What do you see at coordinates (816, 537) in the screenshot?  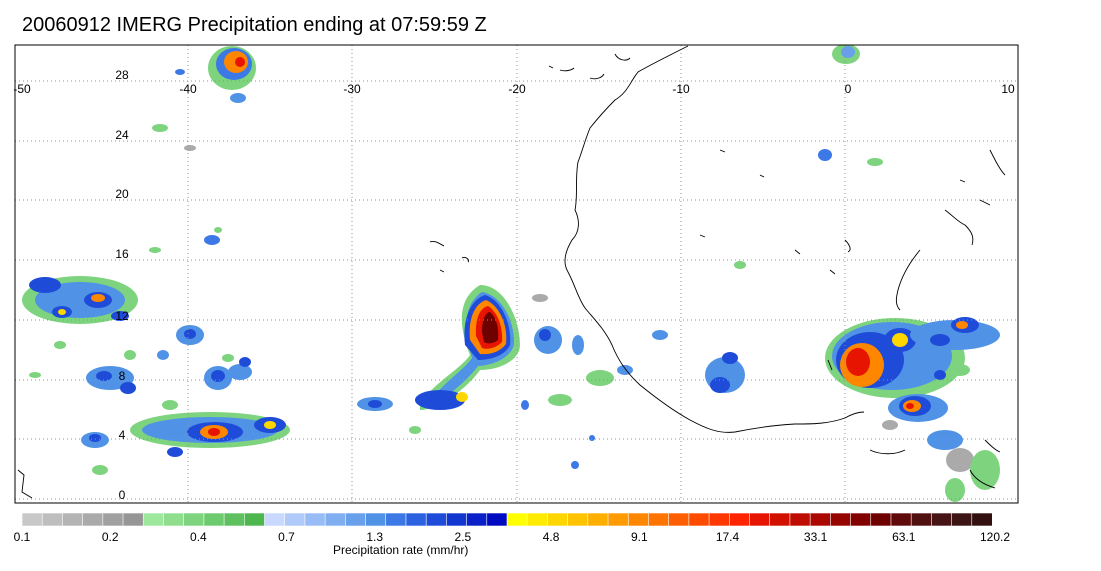 I see `colorbar-tick-label: 33.1` at bounding box center [816, 537].